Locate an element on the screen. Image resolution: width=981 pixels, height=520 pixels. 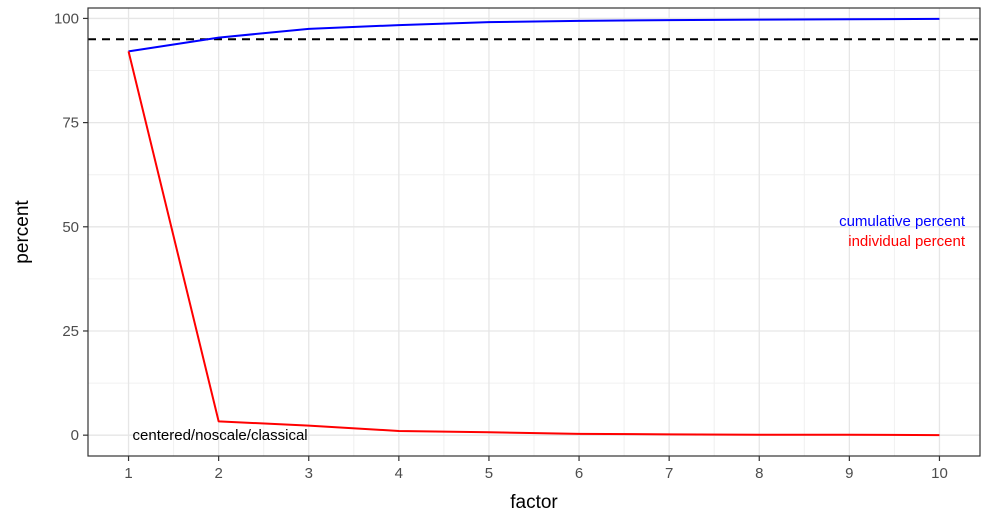
x-axis: 1 2 3 4 5 6 7 8 9 10 is located at coordinates (536, 469).